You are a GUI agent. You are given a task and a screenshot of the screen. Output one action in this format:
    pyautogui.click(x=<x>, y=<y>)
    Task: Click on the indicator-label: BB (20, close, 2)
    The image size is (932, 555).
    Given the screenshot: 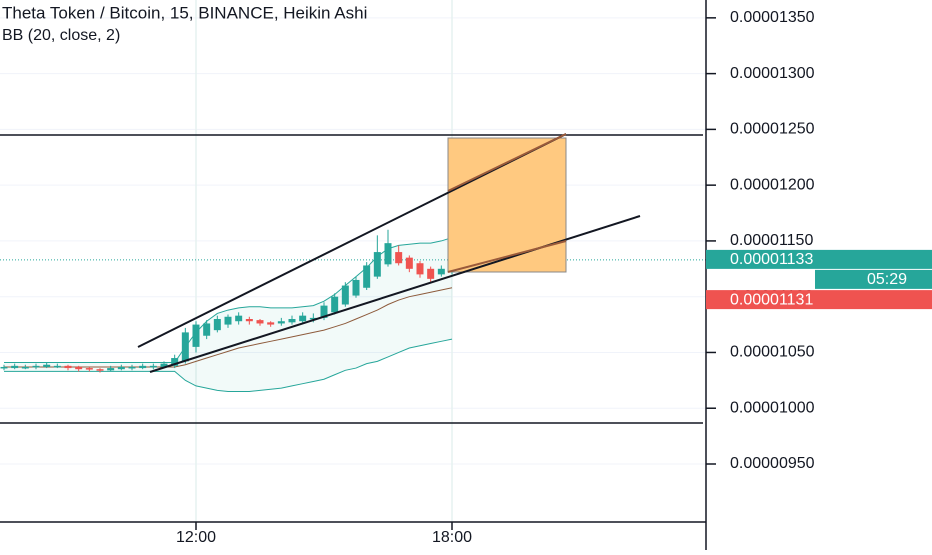 What is the action you would take?
    pyautogui.click(x=61, y=35)
    